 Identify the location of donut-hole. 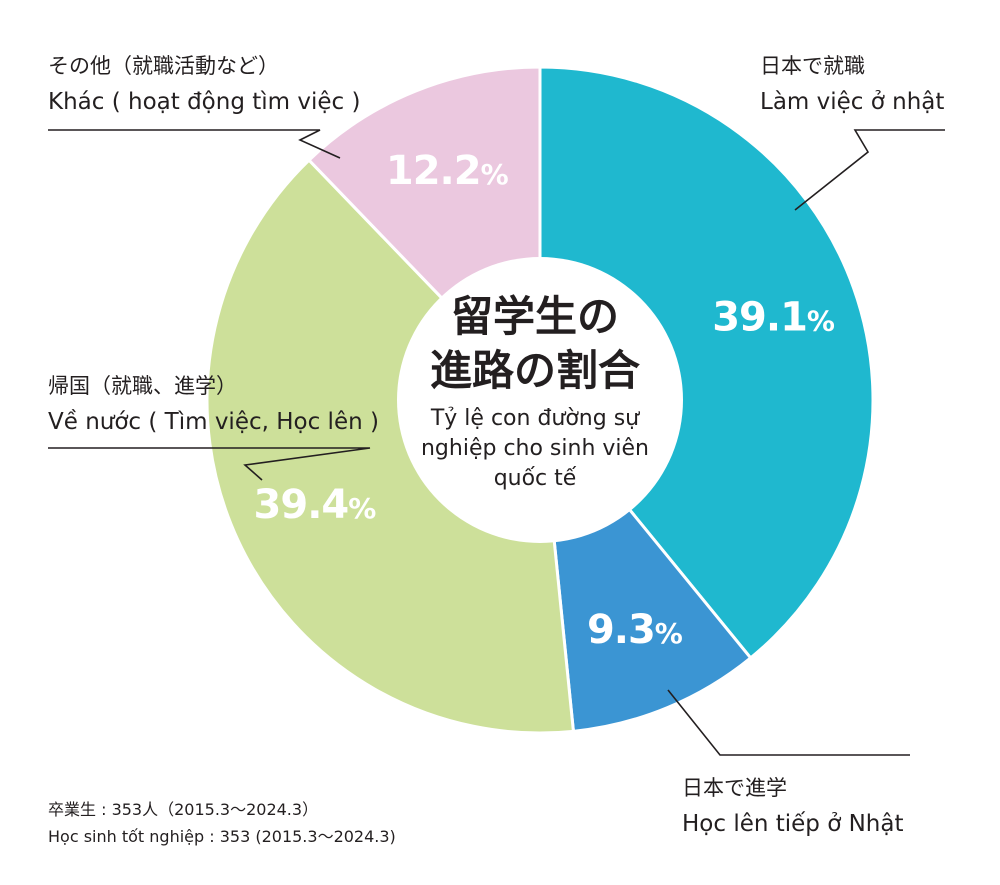
(540, 400).